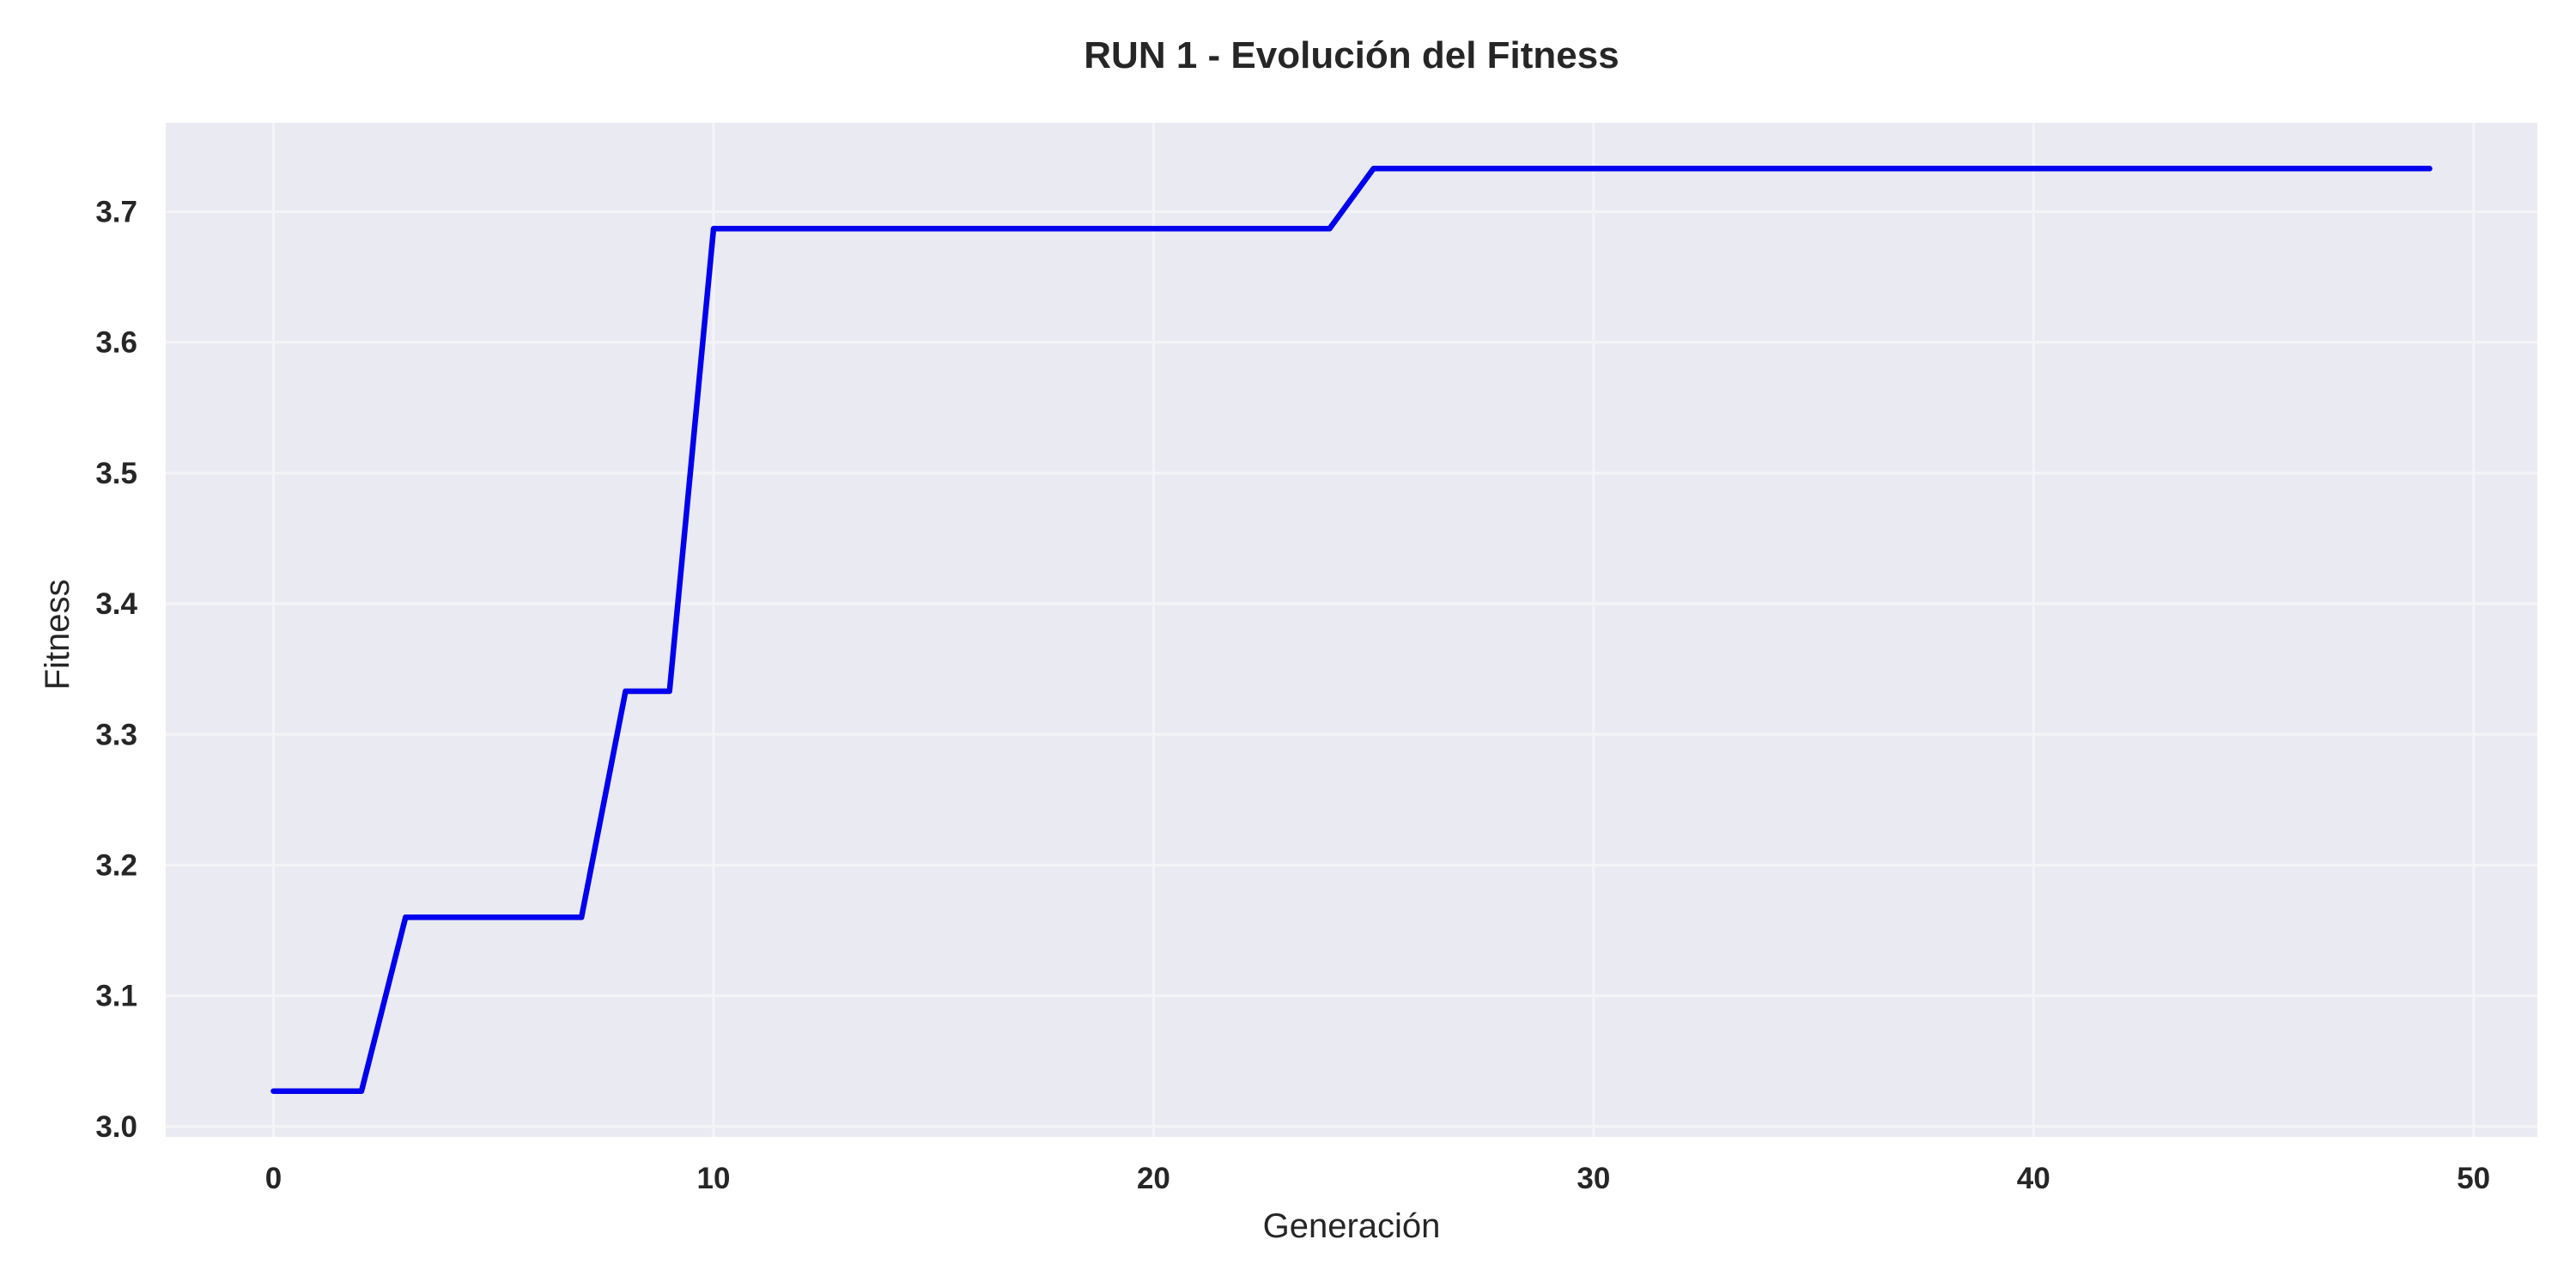 The height and width of the screenshot is (1288, 2576). What do you see at coordinates (116, 865) in the screenshot?
I see `y-tick-label: 3.2` at bounding box center [116, 865].